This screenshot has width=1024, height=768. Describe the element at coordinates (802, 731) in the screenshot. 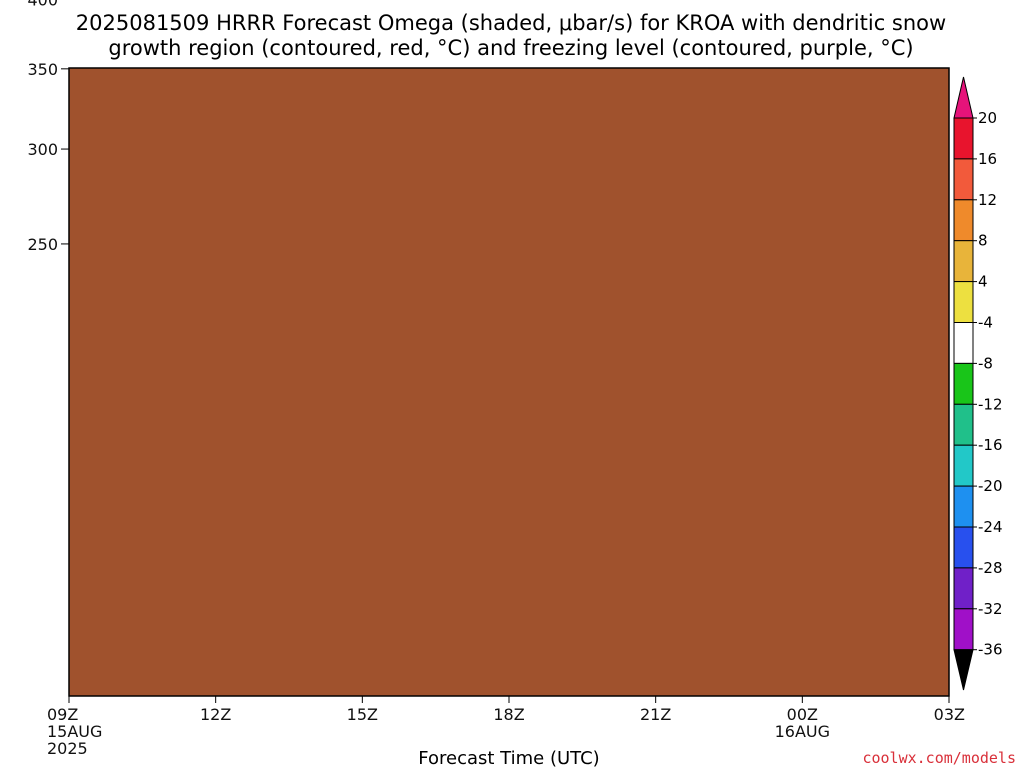

I see `x-tick-sublabel: 16AUG` at that location.